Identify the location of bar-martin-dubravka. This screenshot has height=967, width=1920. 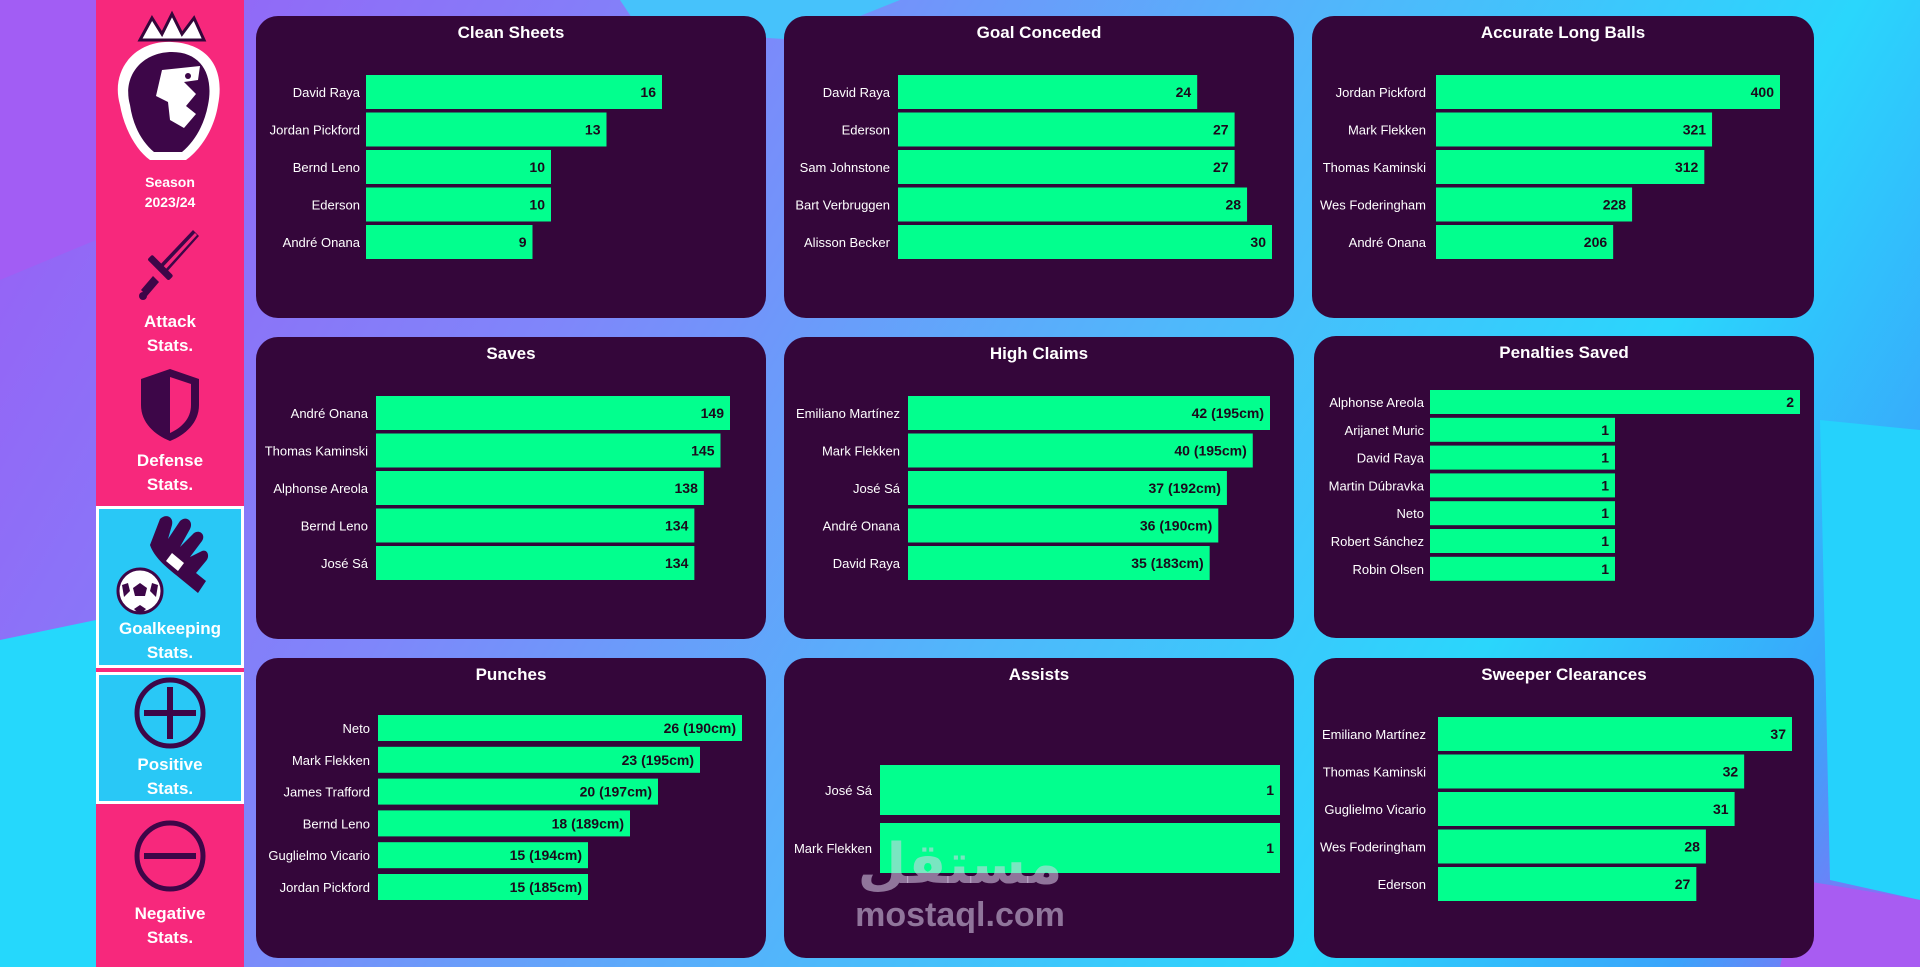
(1522, 485).